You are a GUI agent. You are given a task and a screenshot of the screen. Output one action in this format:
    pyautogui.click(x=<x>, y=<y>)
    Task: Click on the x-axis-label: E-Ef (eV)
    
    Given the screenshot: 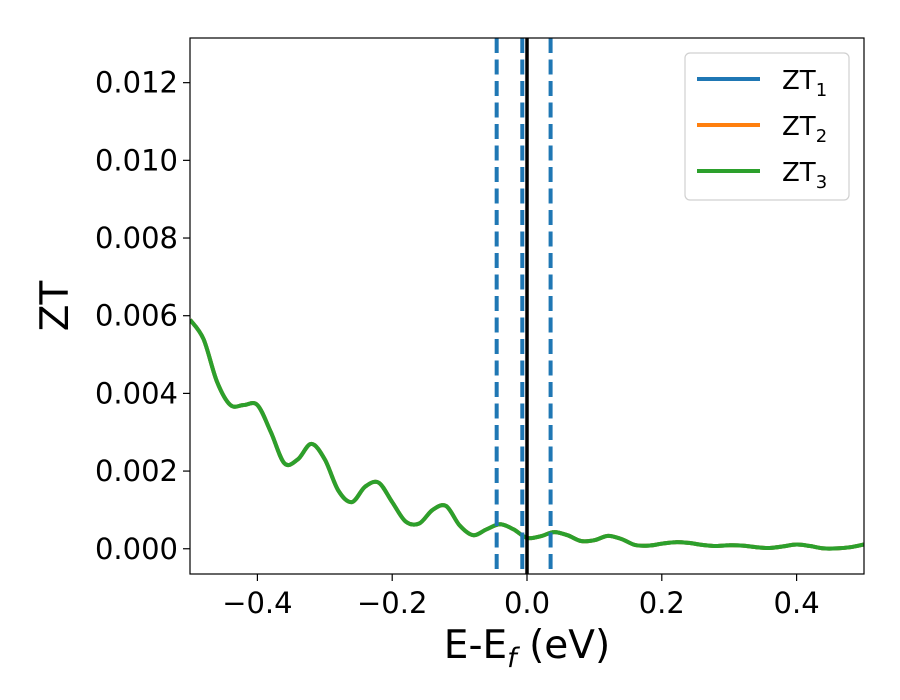 What is the action you would take?
    pyautogui.click(x=527, y=648)
    